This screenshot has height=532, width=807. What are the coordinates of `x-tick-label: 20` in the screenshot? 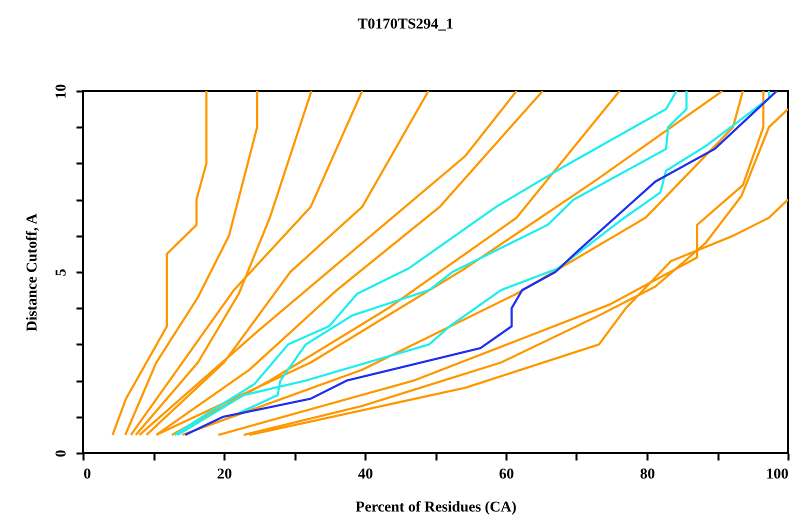 It's located at (224, 474).